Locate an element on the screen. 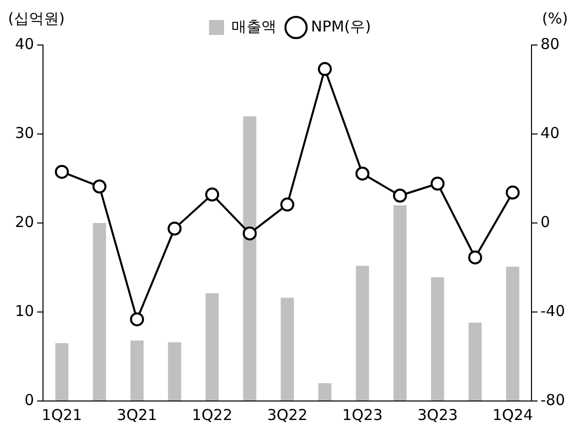 Image resolution: width=580 pixels, height=439 pixels. x-tick-label: 1Q22 is located at coordinates (212, 415).